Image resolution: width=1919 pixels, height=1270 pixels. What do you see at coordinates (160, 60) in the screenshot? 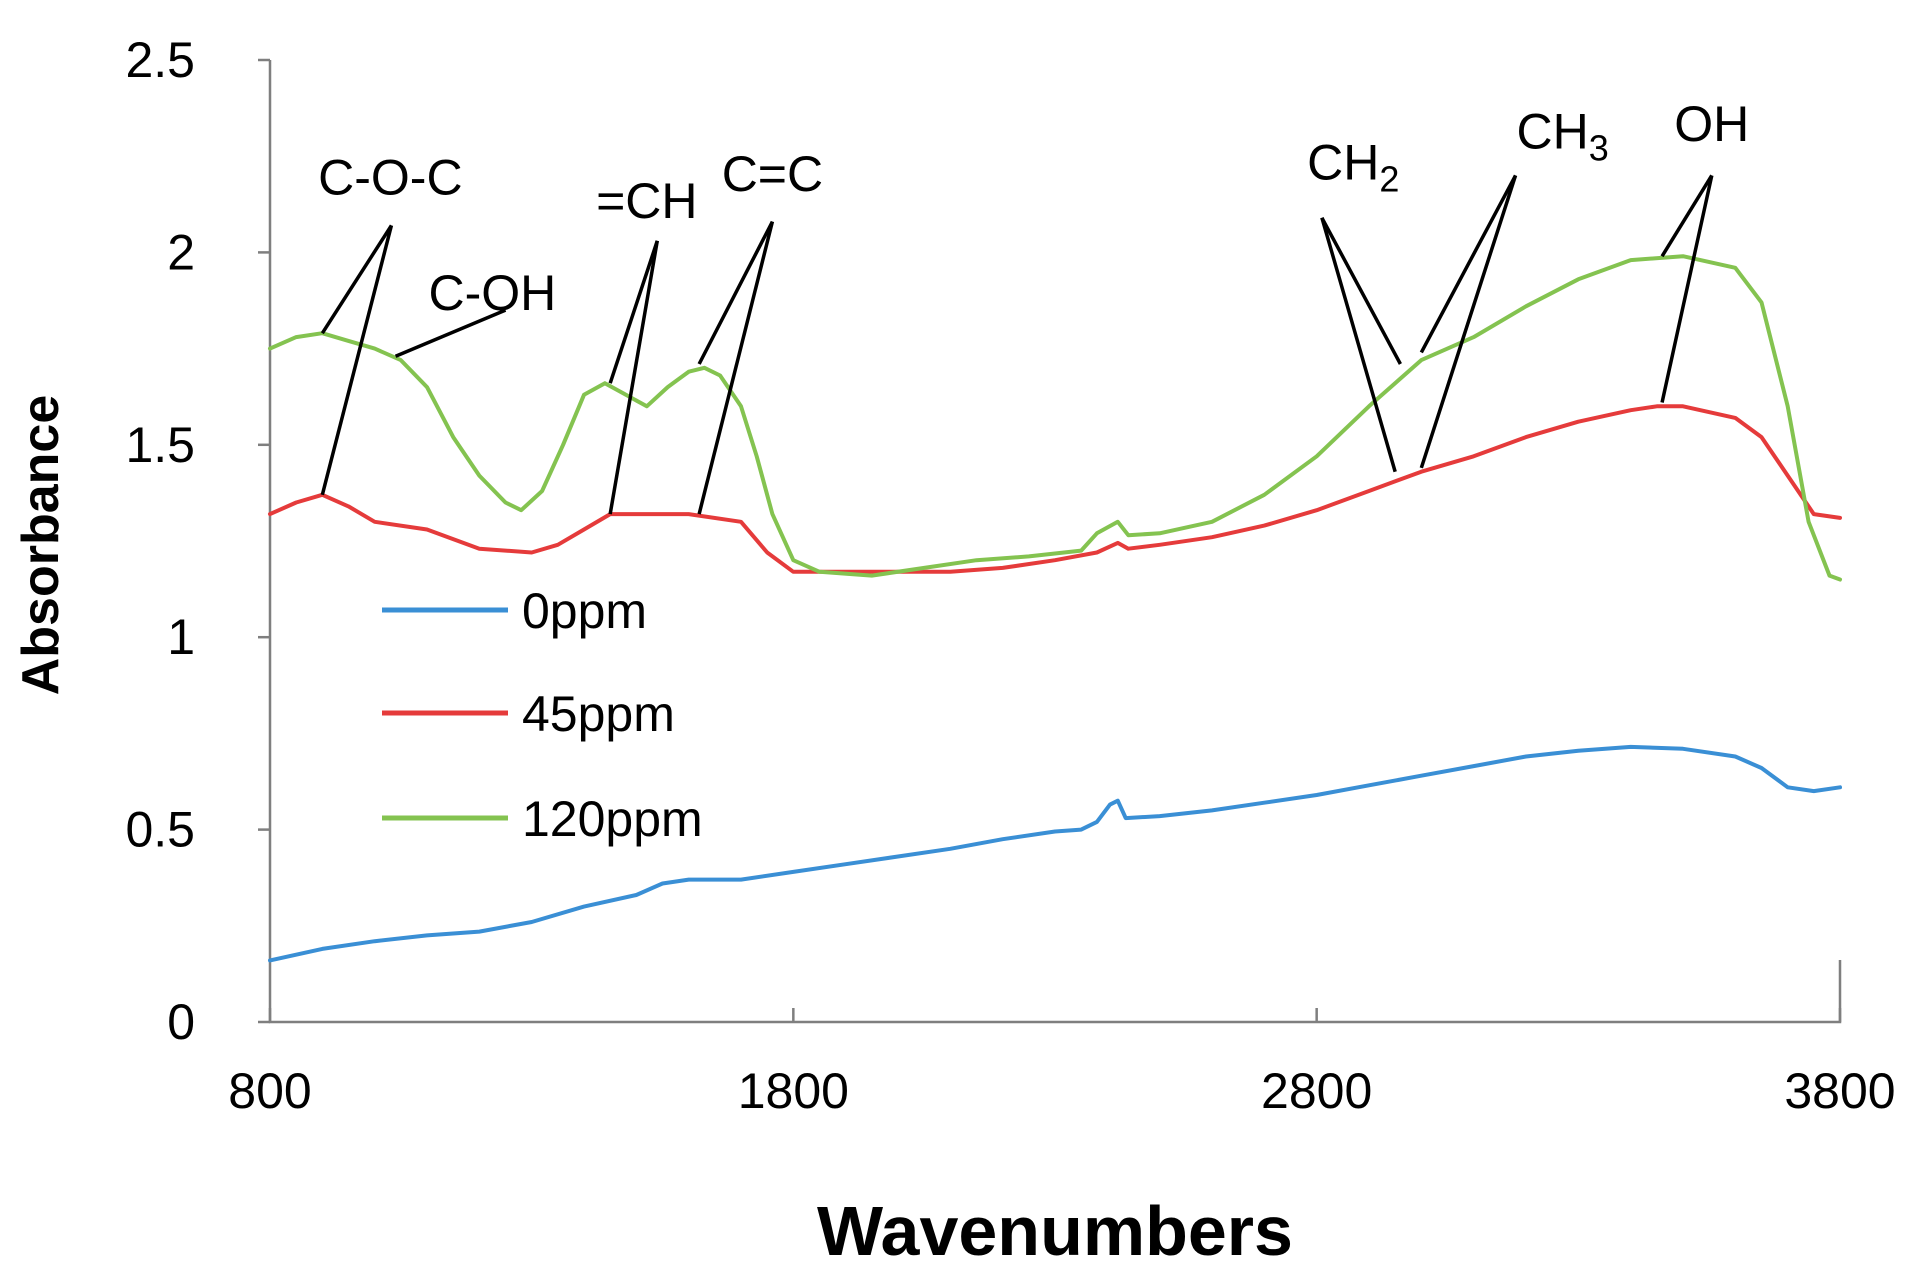
I see `y-tick-label: 2.5` at bounding box center [160, 60].